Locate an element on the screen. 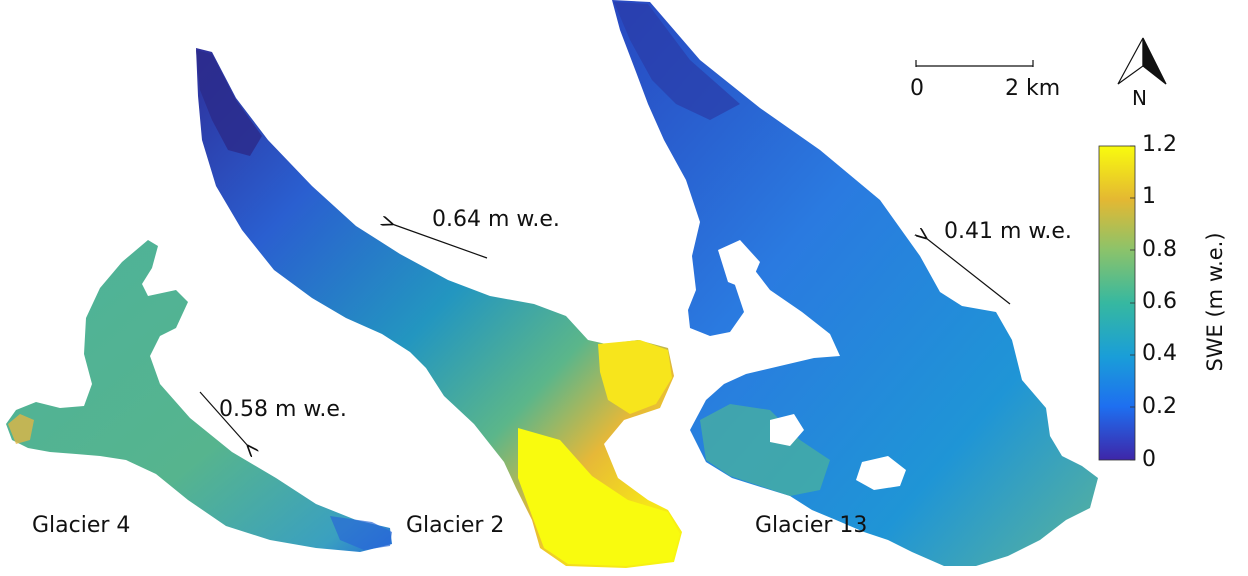 The image size is (1248, 576). colorbar-tick-label: 1 is located at coordinates (1149, 196).